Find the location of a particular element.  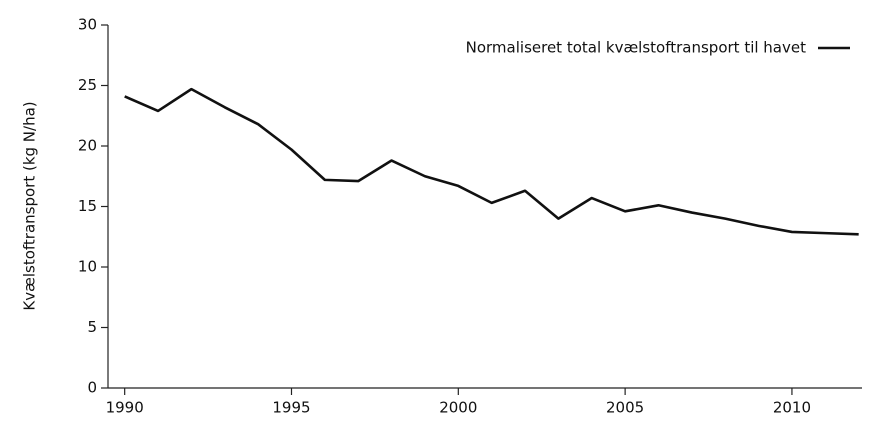

x-tick-label: 2005 is located at coordinates (625, 408).